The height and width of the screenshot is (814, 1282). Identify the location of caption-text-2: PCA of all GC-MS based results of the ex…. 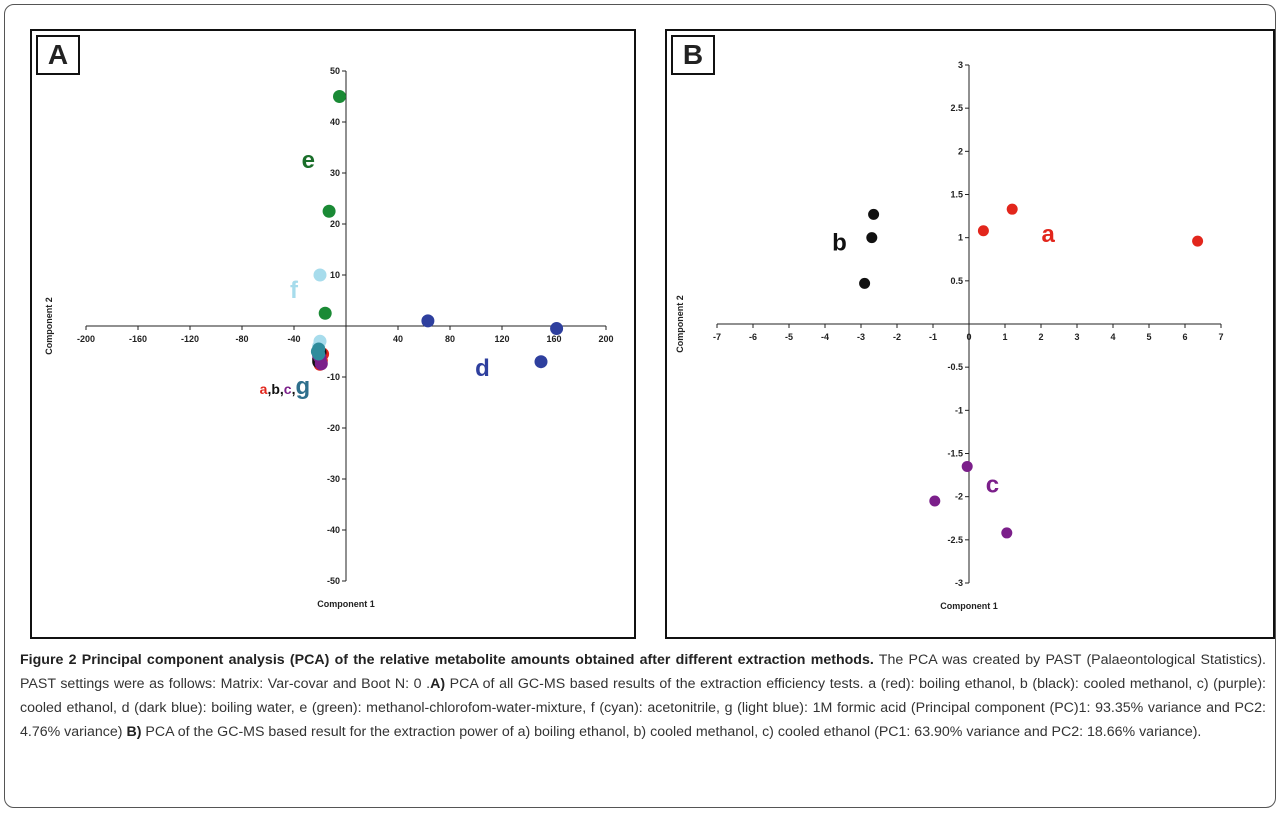
(643, 708).